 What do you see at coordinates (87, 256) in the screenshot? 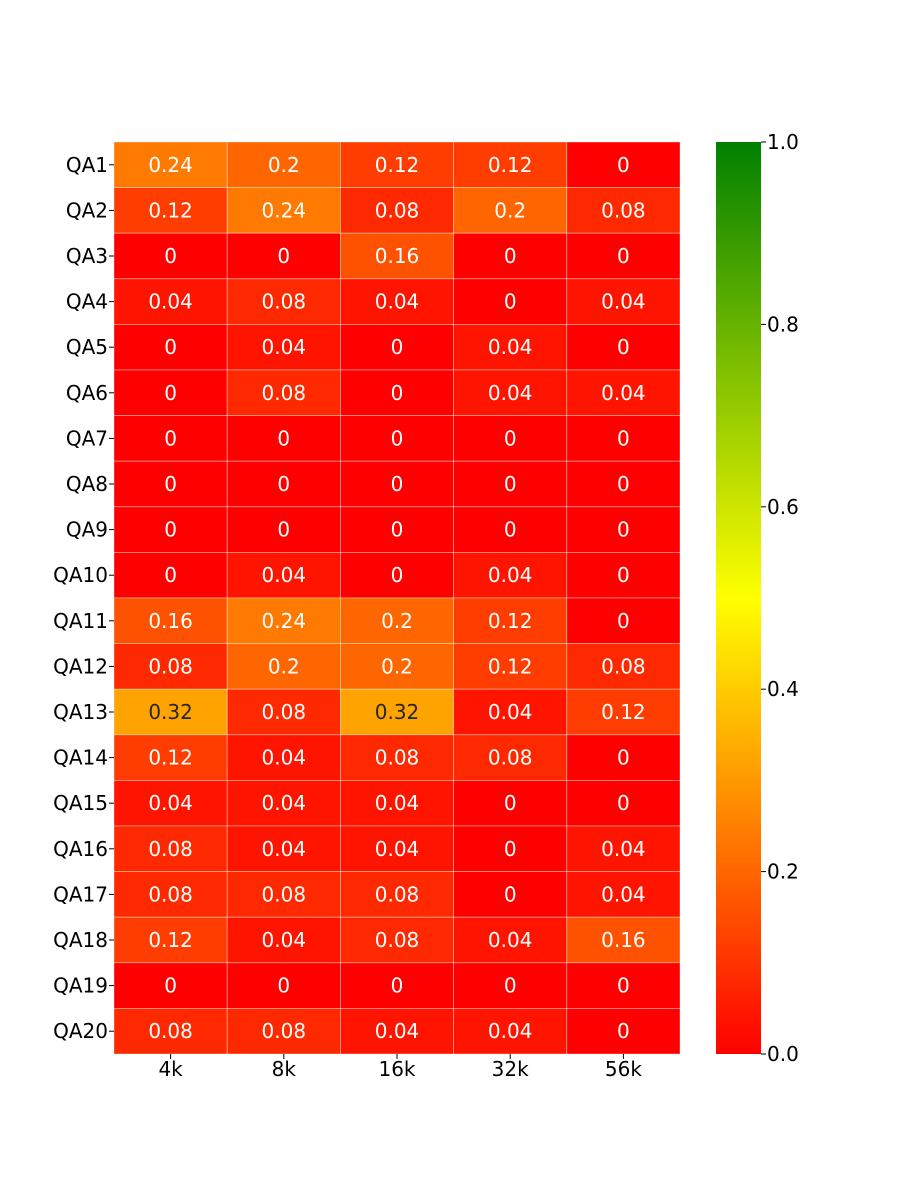
I see `y-tick-label: QA3` at bounding box center [87, 256].